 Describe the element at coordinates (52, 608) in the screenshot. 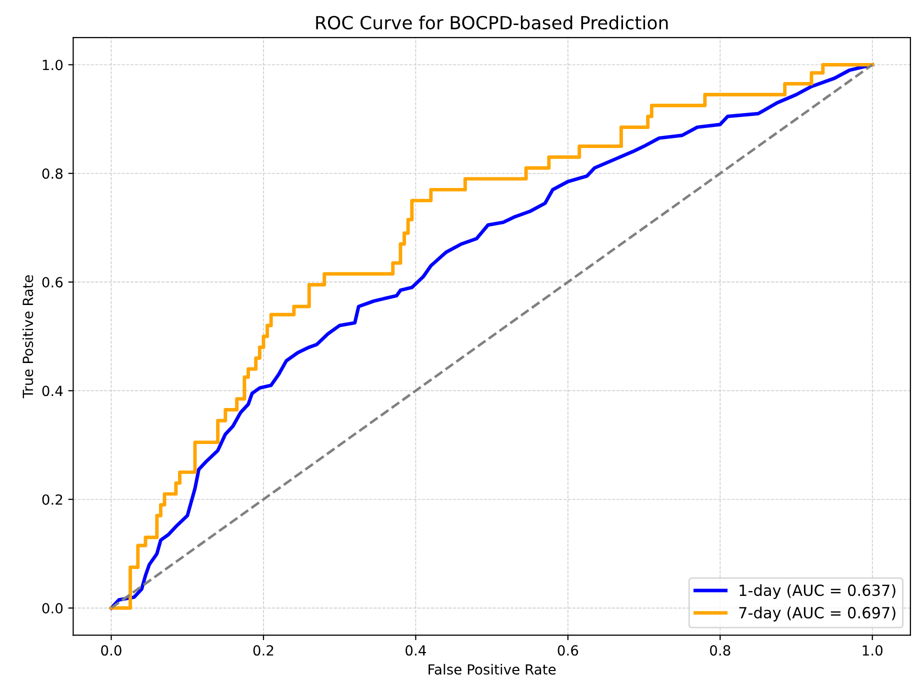

I see `y-tick-label: 0.0` at that location.